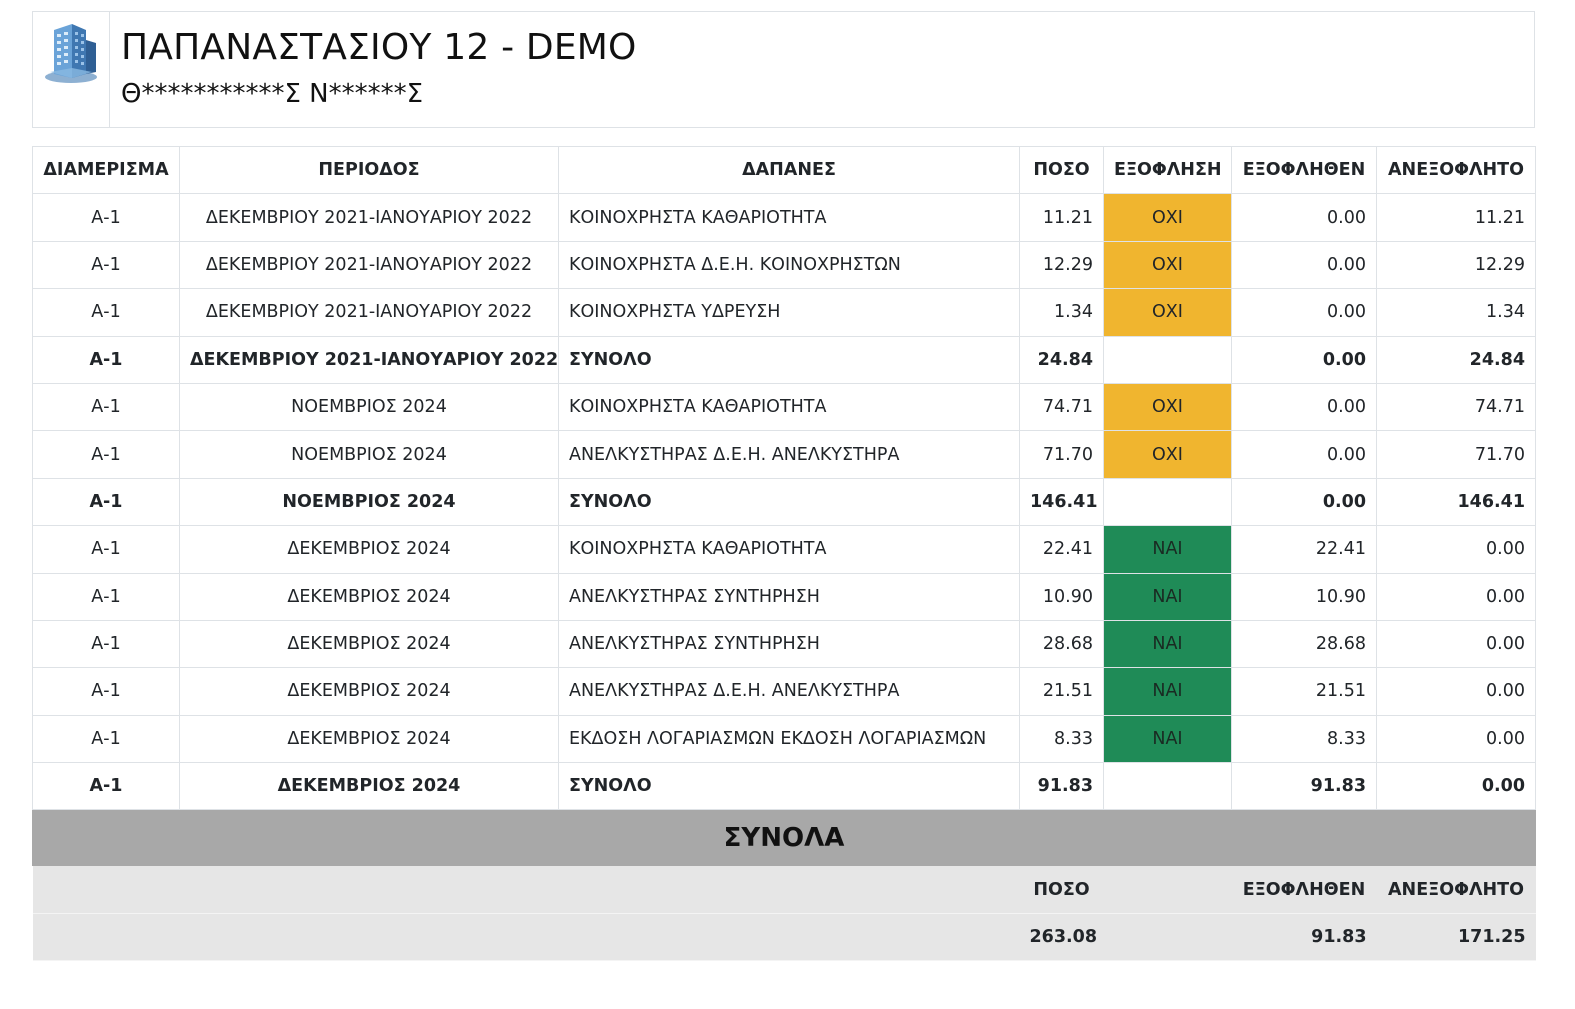  Describe the element at coordinates (1061, 644) in the screenshot. I see `amount-cell: 28.68` at that location.